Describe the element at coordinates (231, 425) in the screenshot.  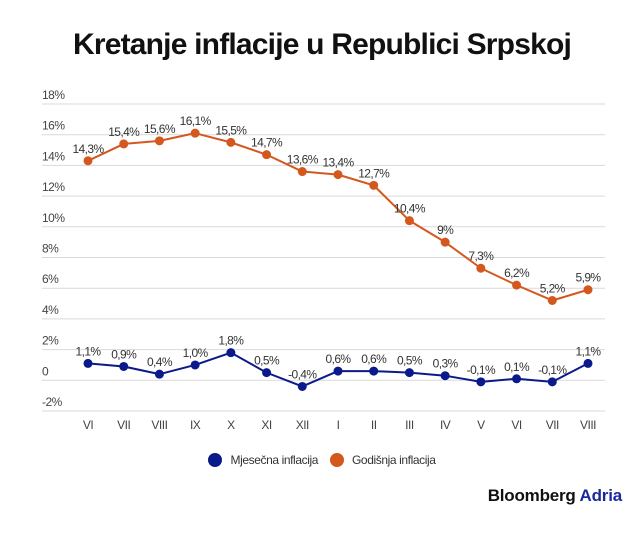
I see `x-tick-label: X` at that location.